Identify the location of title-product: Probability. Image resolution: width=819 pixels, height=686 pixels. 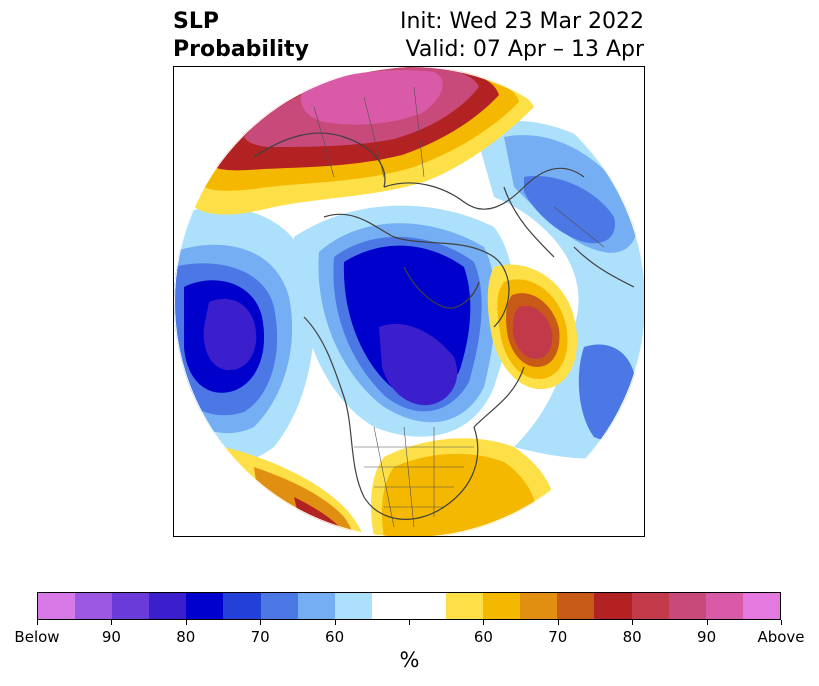
(241, 49).